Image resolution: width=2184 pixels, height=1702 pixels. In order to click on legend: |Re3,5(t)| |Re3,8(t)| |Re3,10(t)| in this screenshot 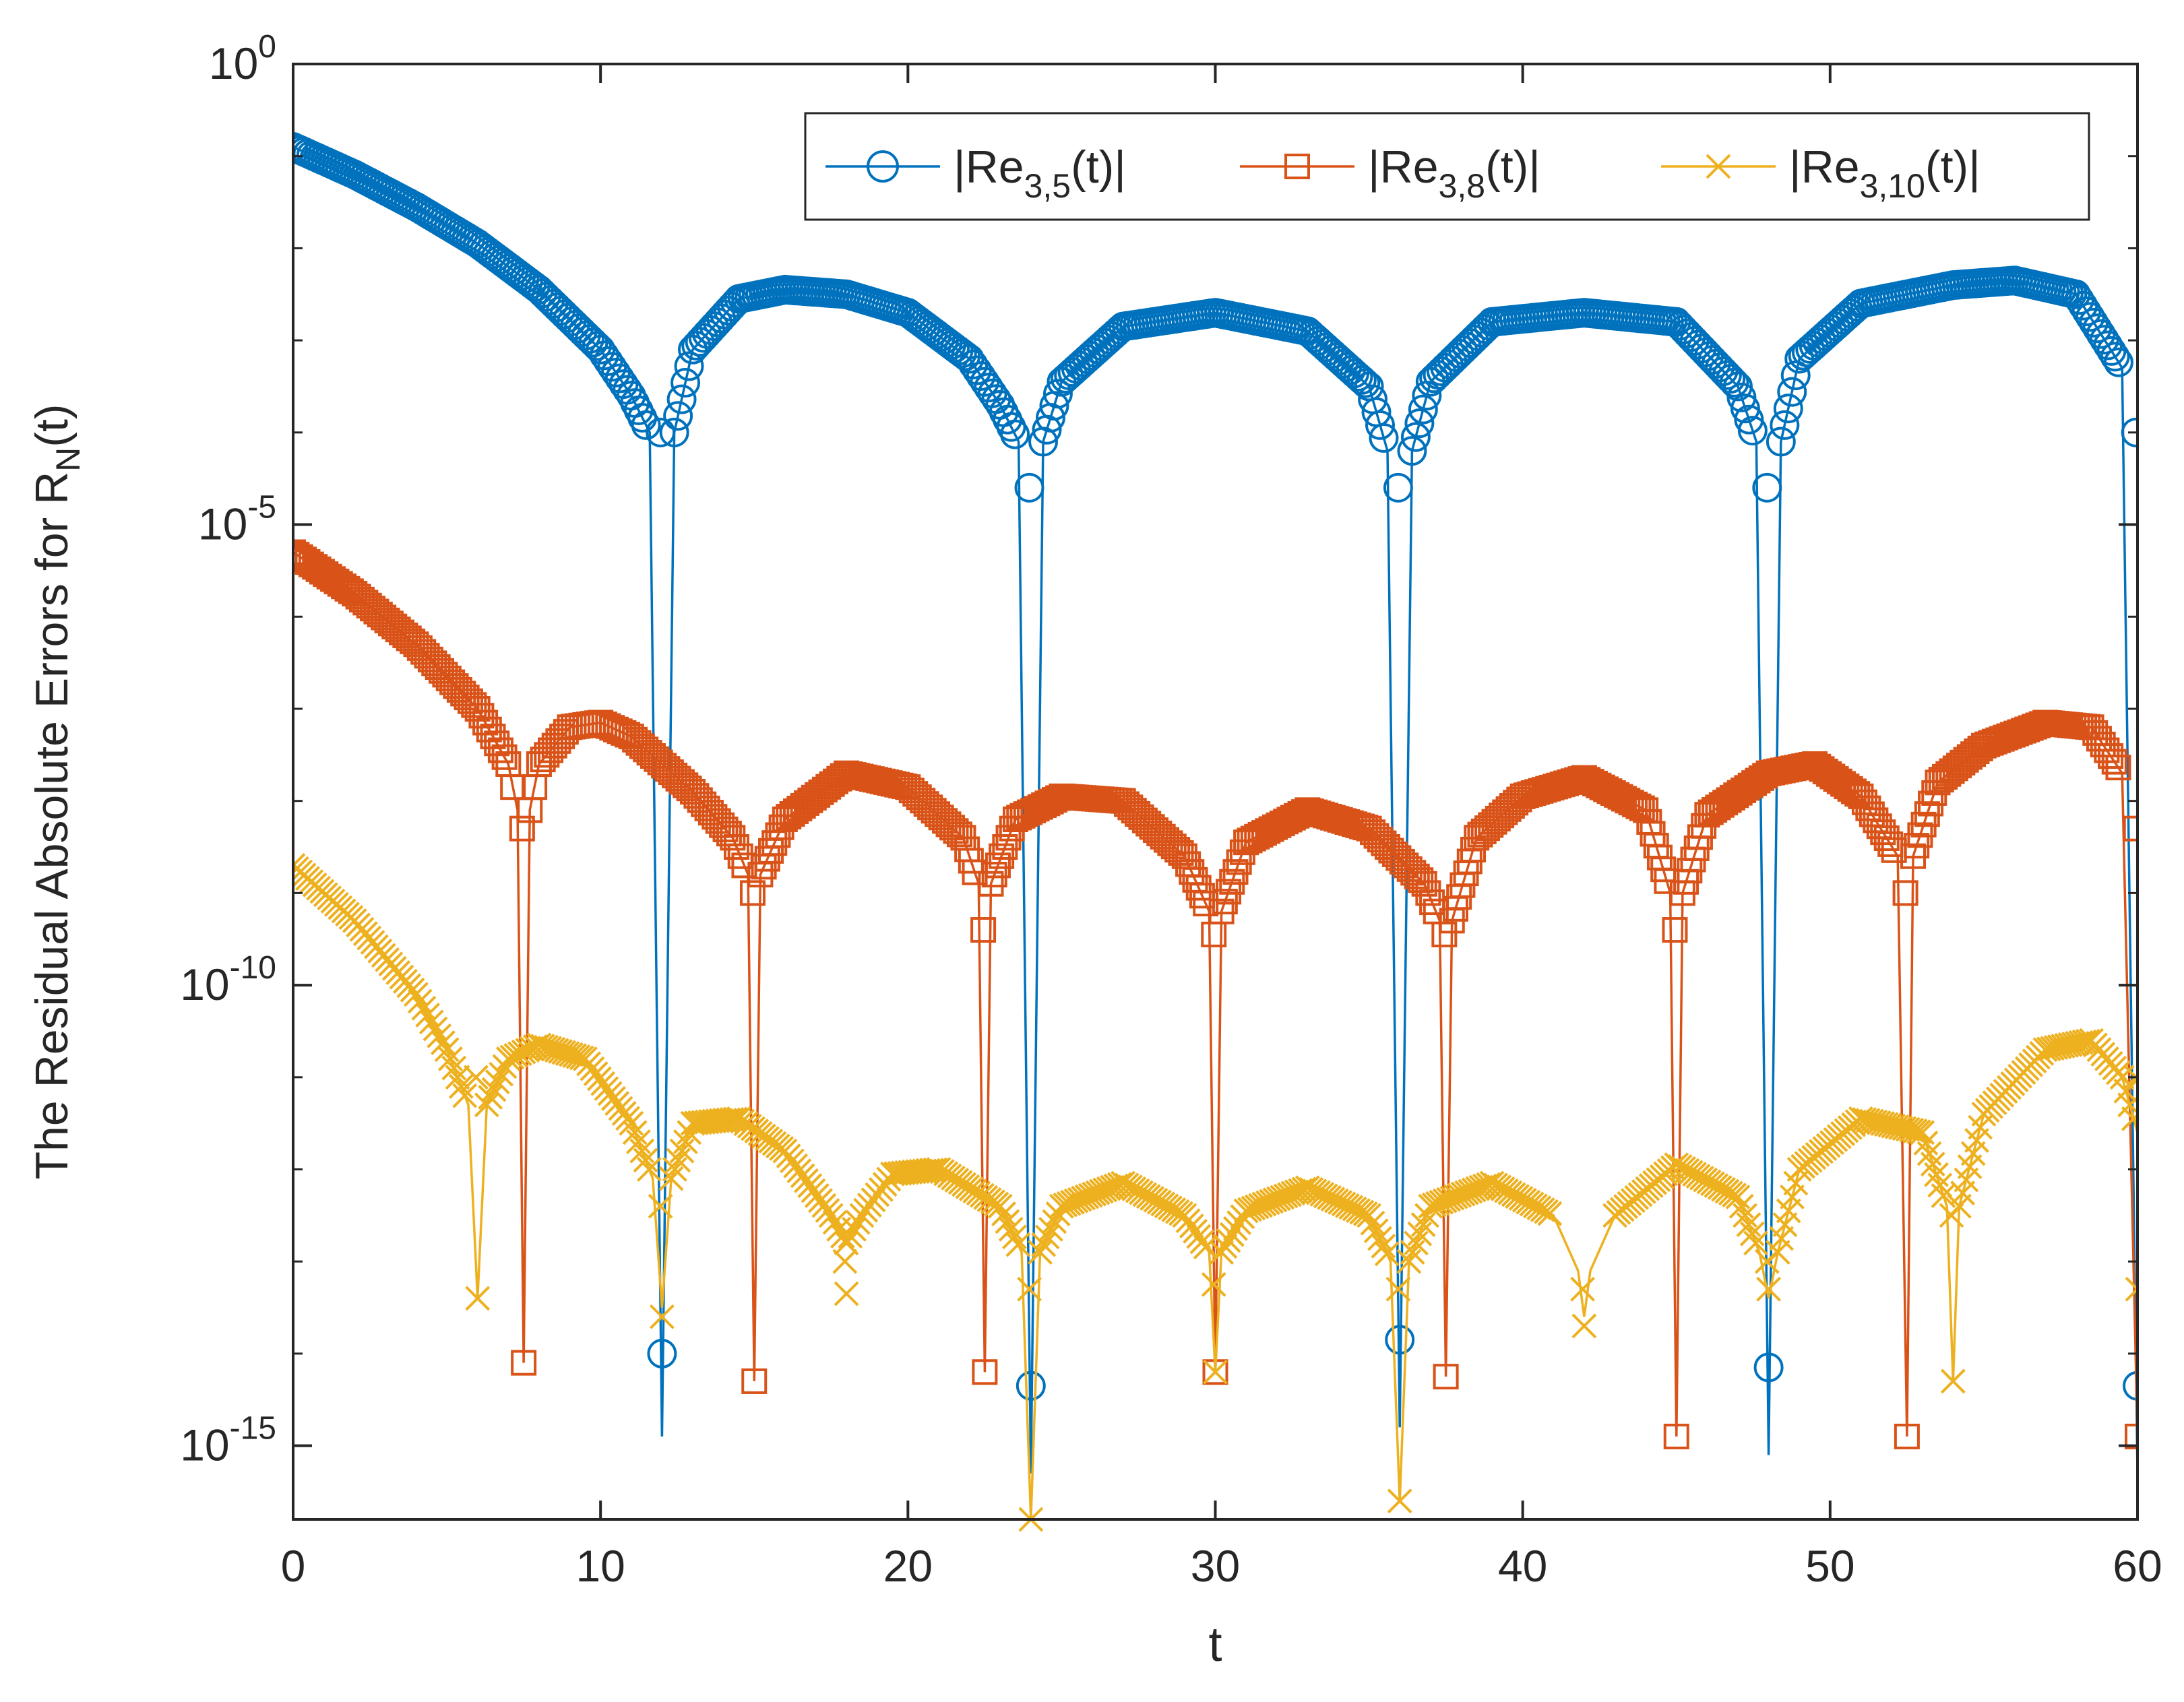, I will do `click(1447, 166)`.